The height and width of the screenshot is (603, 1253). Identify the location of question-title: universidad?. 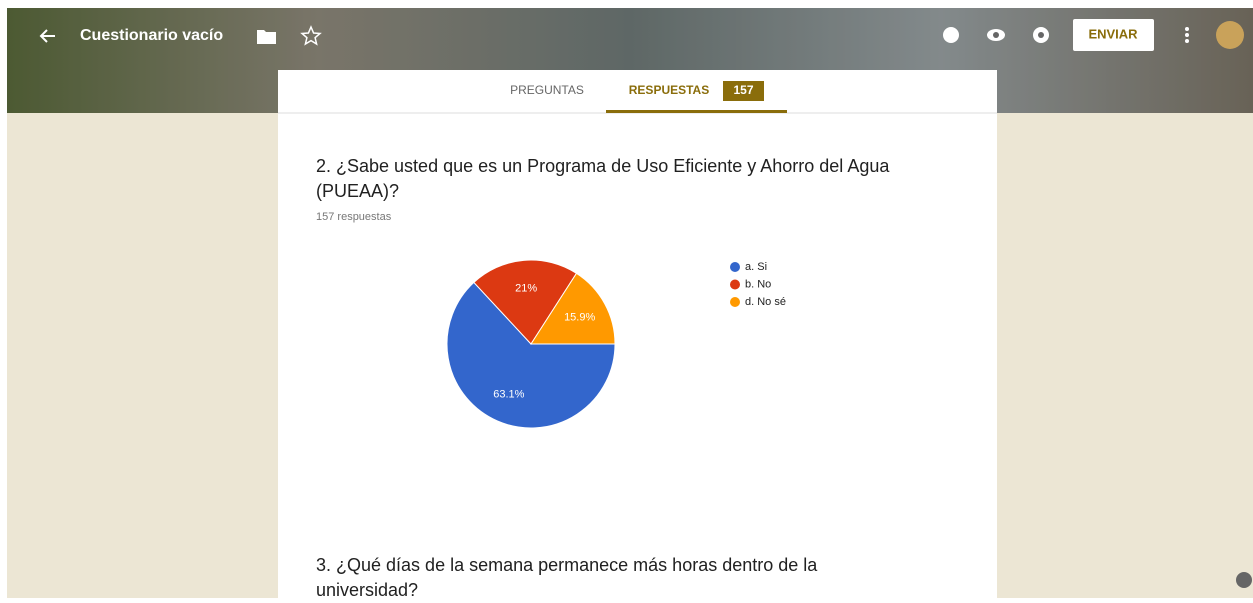
(367, 589).